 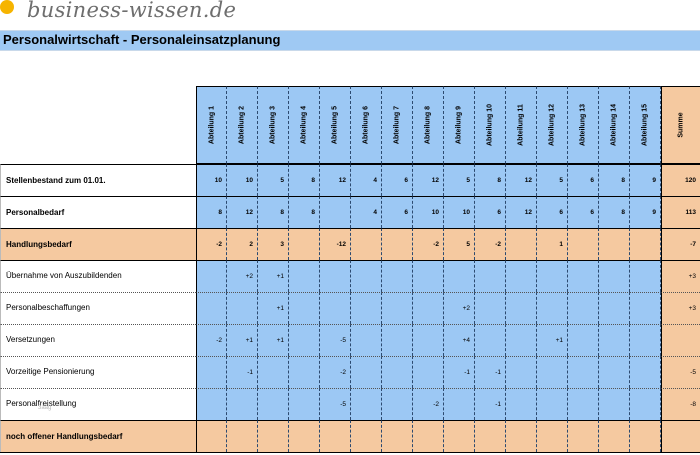 What do you see at coordinates (680, 212) in the screenshot?
I see `sum-cell: 113` at bounding box center [680, 212].